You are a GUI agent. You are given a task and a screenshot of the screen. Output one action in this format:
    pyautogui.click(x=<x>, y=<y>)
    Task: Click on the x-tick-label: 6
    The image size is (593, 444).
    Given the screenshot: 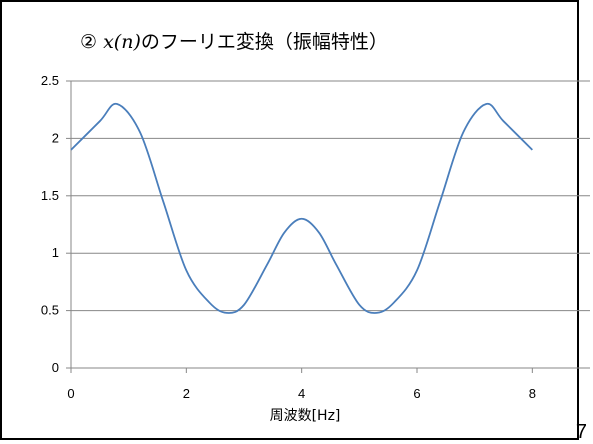 What is the action you would take?
    pyautogui.click(x=416, y=393)
    